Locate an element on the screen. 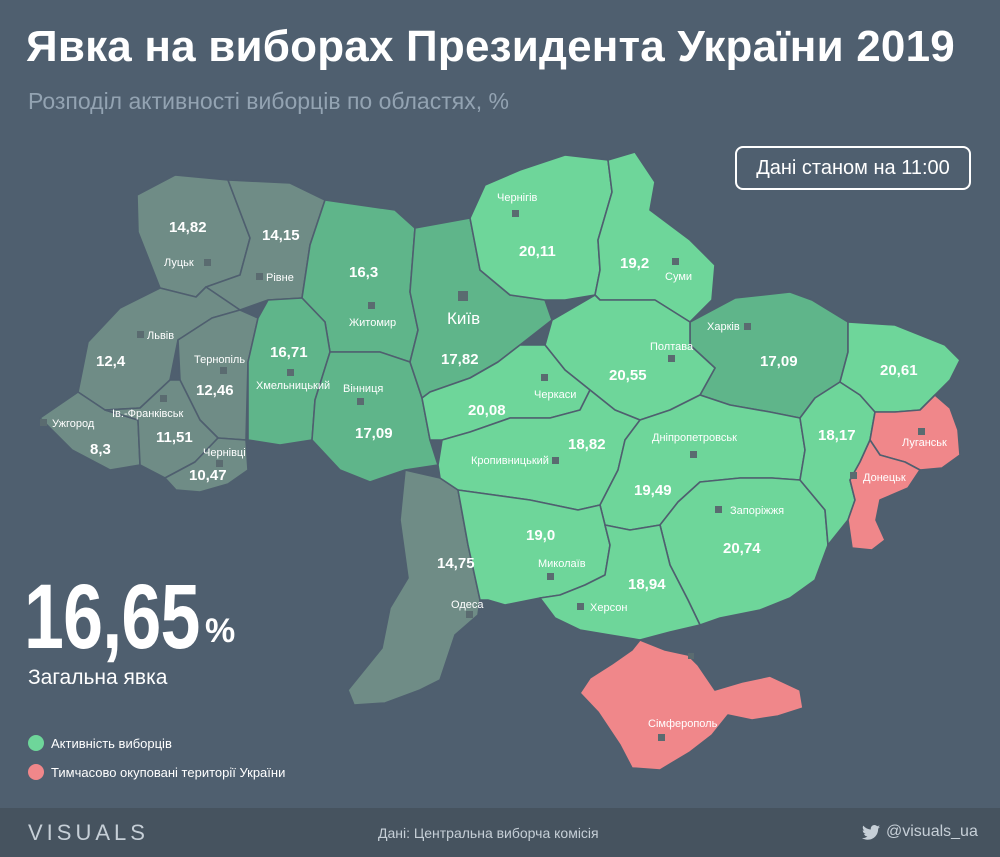 The width and height of the screenshot is (1000, 857). social-handle-label: @visuals_ua is located at coordinates (932, 831).